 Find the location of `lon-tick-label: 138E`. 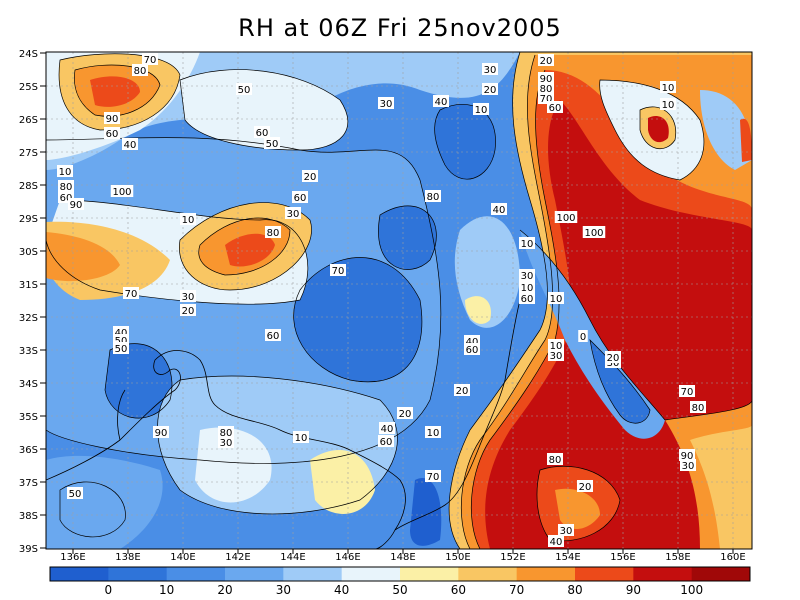

lon-tick-label: 138E is located at coordinates (127, 557).